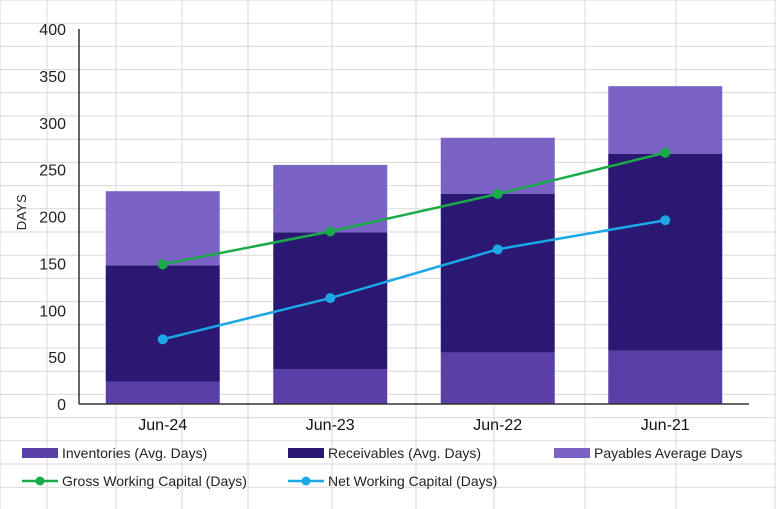  What do you see at coordinates (134, 453) in the screenshot?
I see `legend-label-inventories-avg-days: Inventories (Avg. Days)` at bounding box center [134, 453].